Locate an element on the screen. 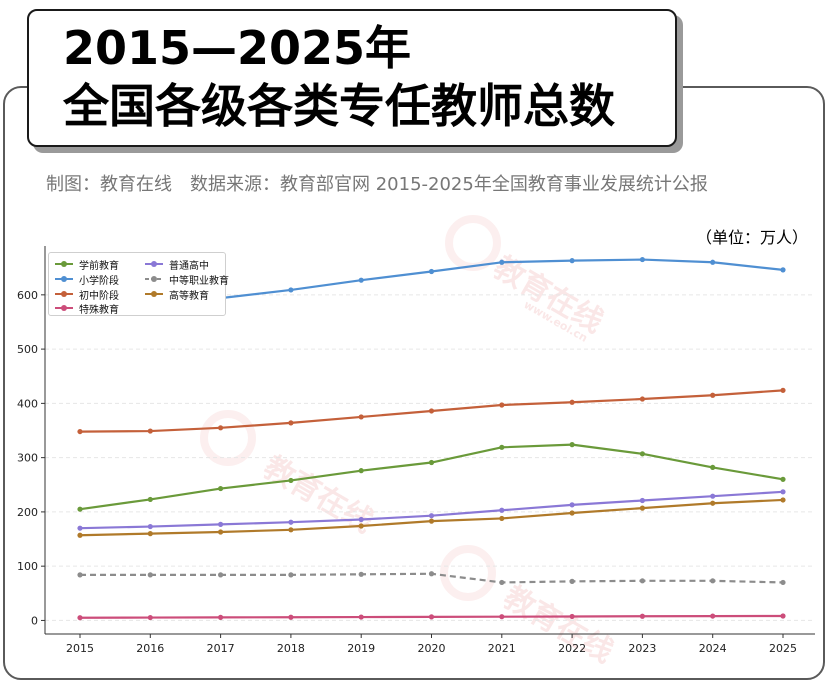 The height and width of the screenshot is (686, 830). legend-label: 小学阶段 is located at coordinates (99, 281).